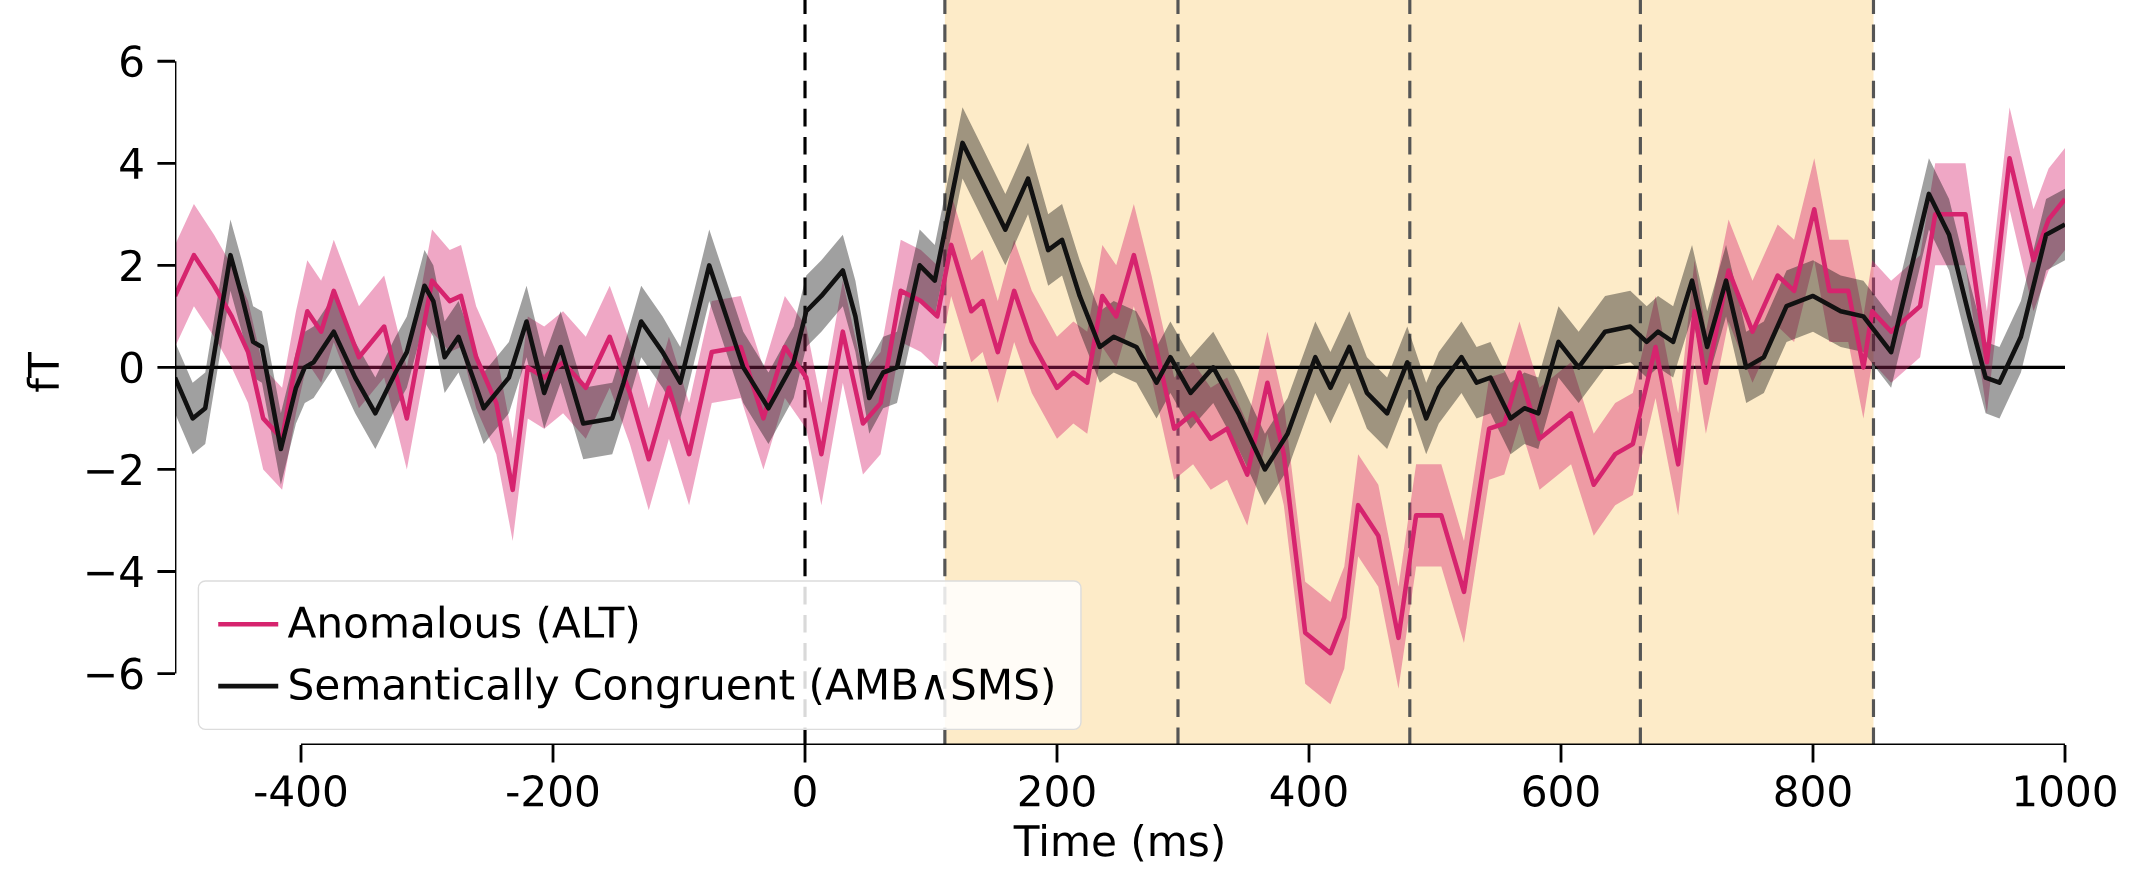 This screenshot has width=2144, height=882. What do you see at coordinates (1561, 790) in the screenshot?
I see `x-tick-label: 600` at bounding box center [1561, 790].